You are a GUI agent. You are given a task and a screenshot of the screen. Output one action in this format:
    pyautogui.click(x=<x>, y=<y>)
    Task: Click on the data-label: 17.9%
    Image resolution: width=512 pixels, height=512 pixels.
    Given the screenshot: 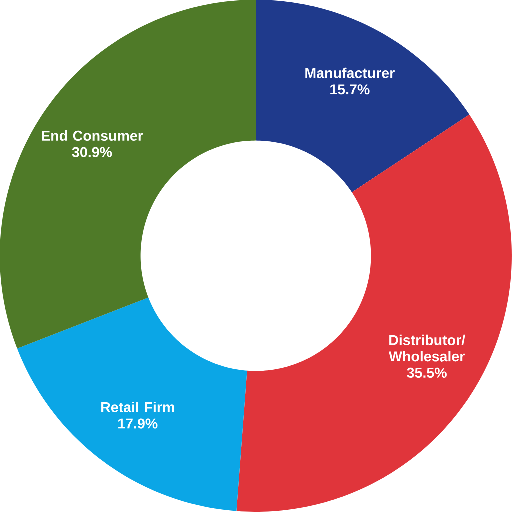 What is the action you would take?
    pyautogui.click(x=138, y=423)
    